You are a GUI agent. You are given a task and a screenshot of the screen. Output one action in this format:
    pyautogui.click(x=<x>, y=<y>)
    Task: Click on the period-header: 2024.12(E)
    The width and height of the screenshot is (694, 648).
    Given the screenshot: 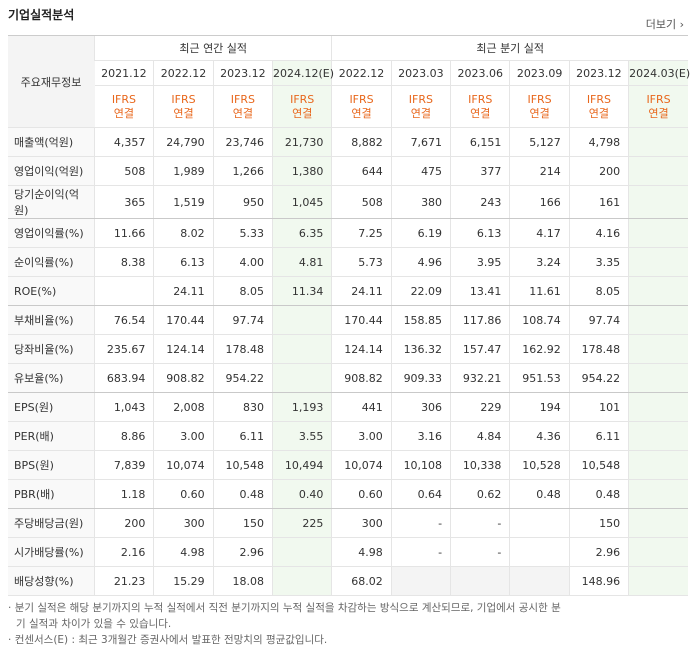 What is the action you would take?
    pyautogui.click(x=303, y=73)
    